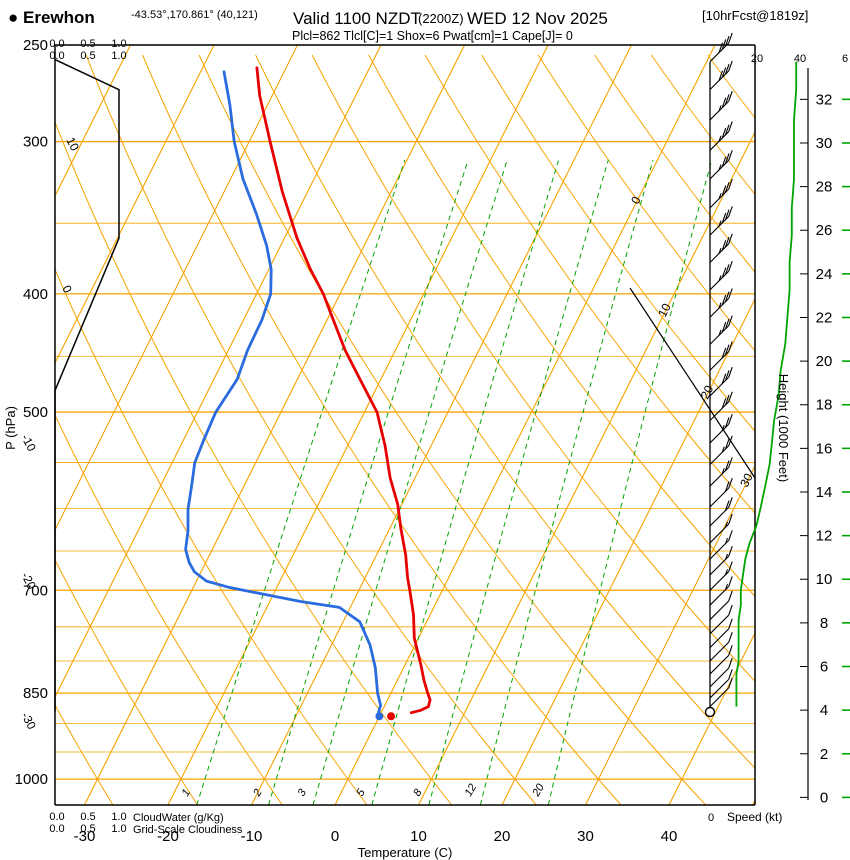 The width and height of the screenshot is (850, 860). Describe the element at coordinates (824, 492) in the screenshot. I see `svg-text: 14` at that location.